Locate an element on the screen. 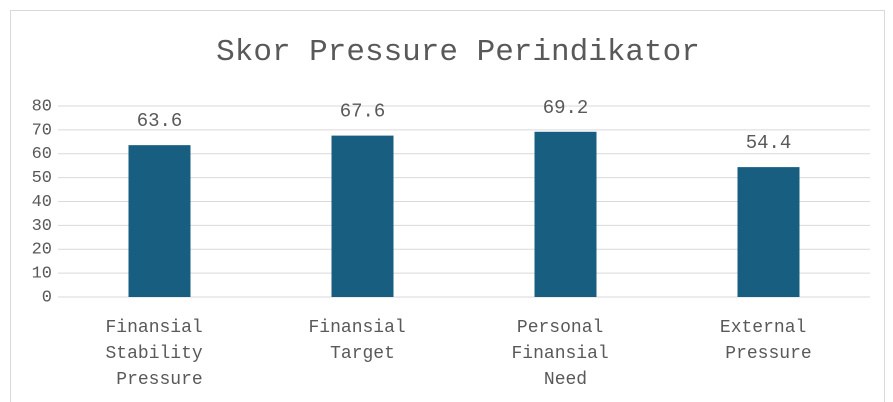  x-tick-label: Finansial Stability Pressure is located at coordinates (159, 354).